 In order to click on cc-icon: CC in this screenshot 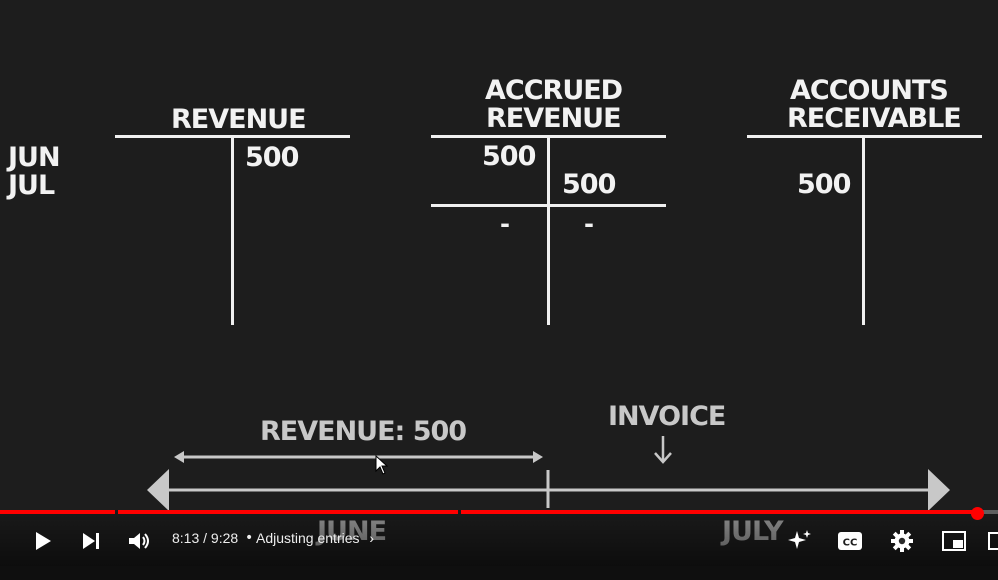, I will do `click(850, 541)`.